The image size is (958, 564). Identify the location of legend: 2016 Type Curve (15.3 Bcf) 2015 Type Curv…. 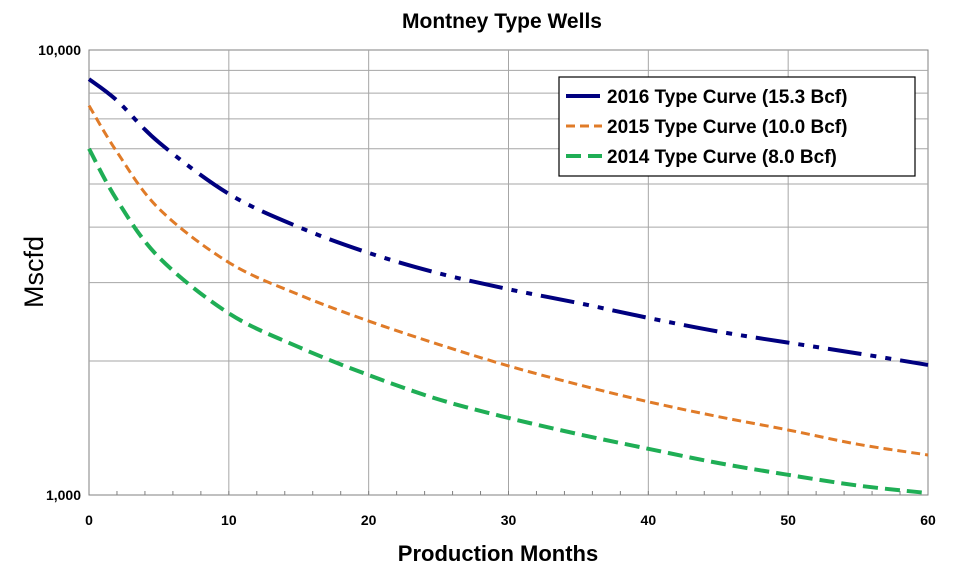
(737, 126).